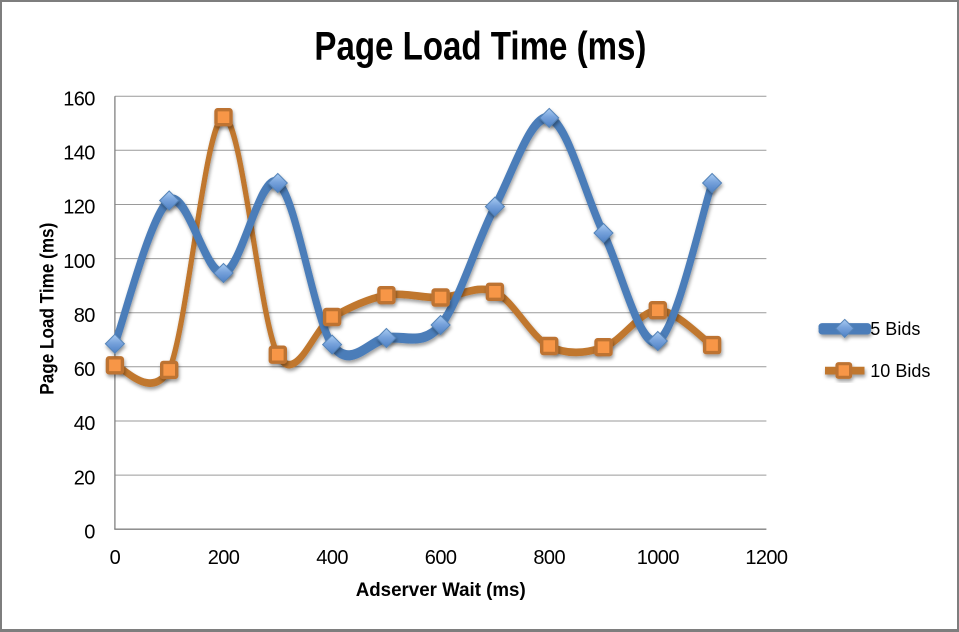 The width and height of the screenshot is (959, 632). I want to click on svg-text: 140, so click(79, 154).